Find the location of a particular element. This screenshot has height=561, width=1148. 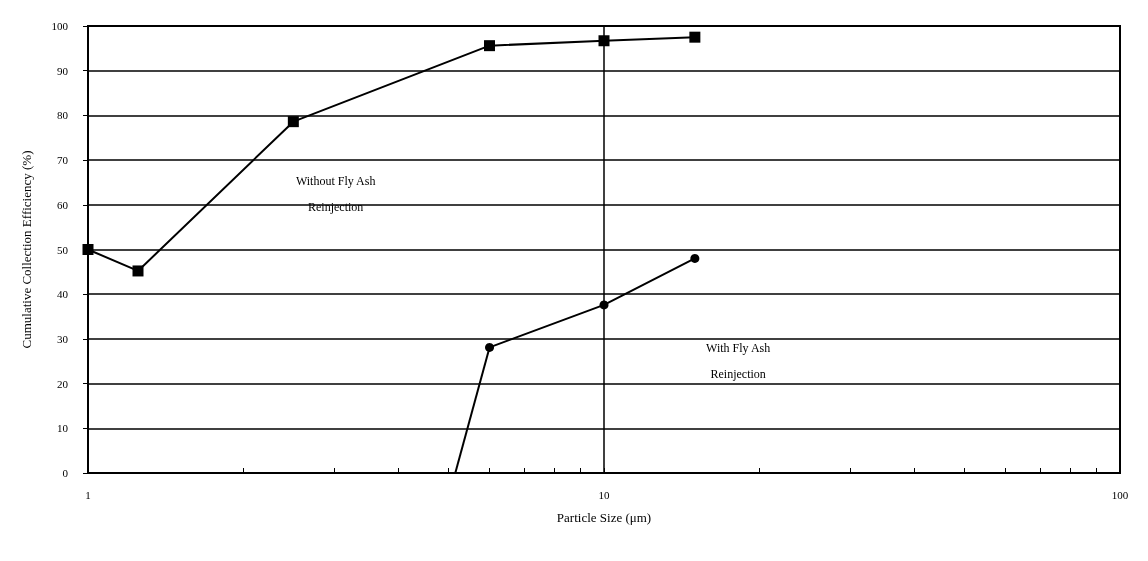

y-tick-label: 0 is located at coordinates (65, 473).